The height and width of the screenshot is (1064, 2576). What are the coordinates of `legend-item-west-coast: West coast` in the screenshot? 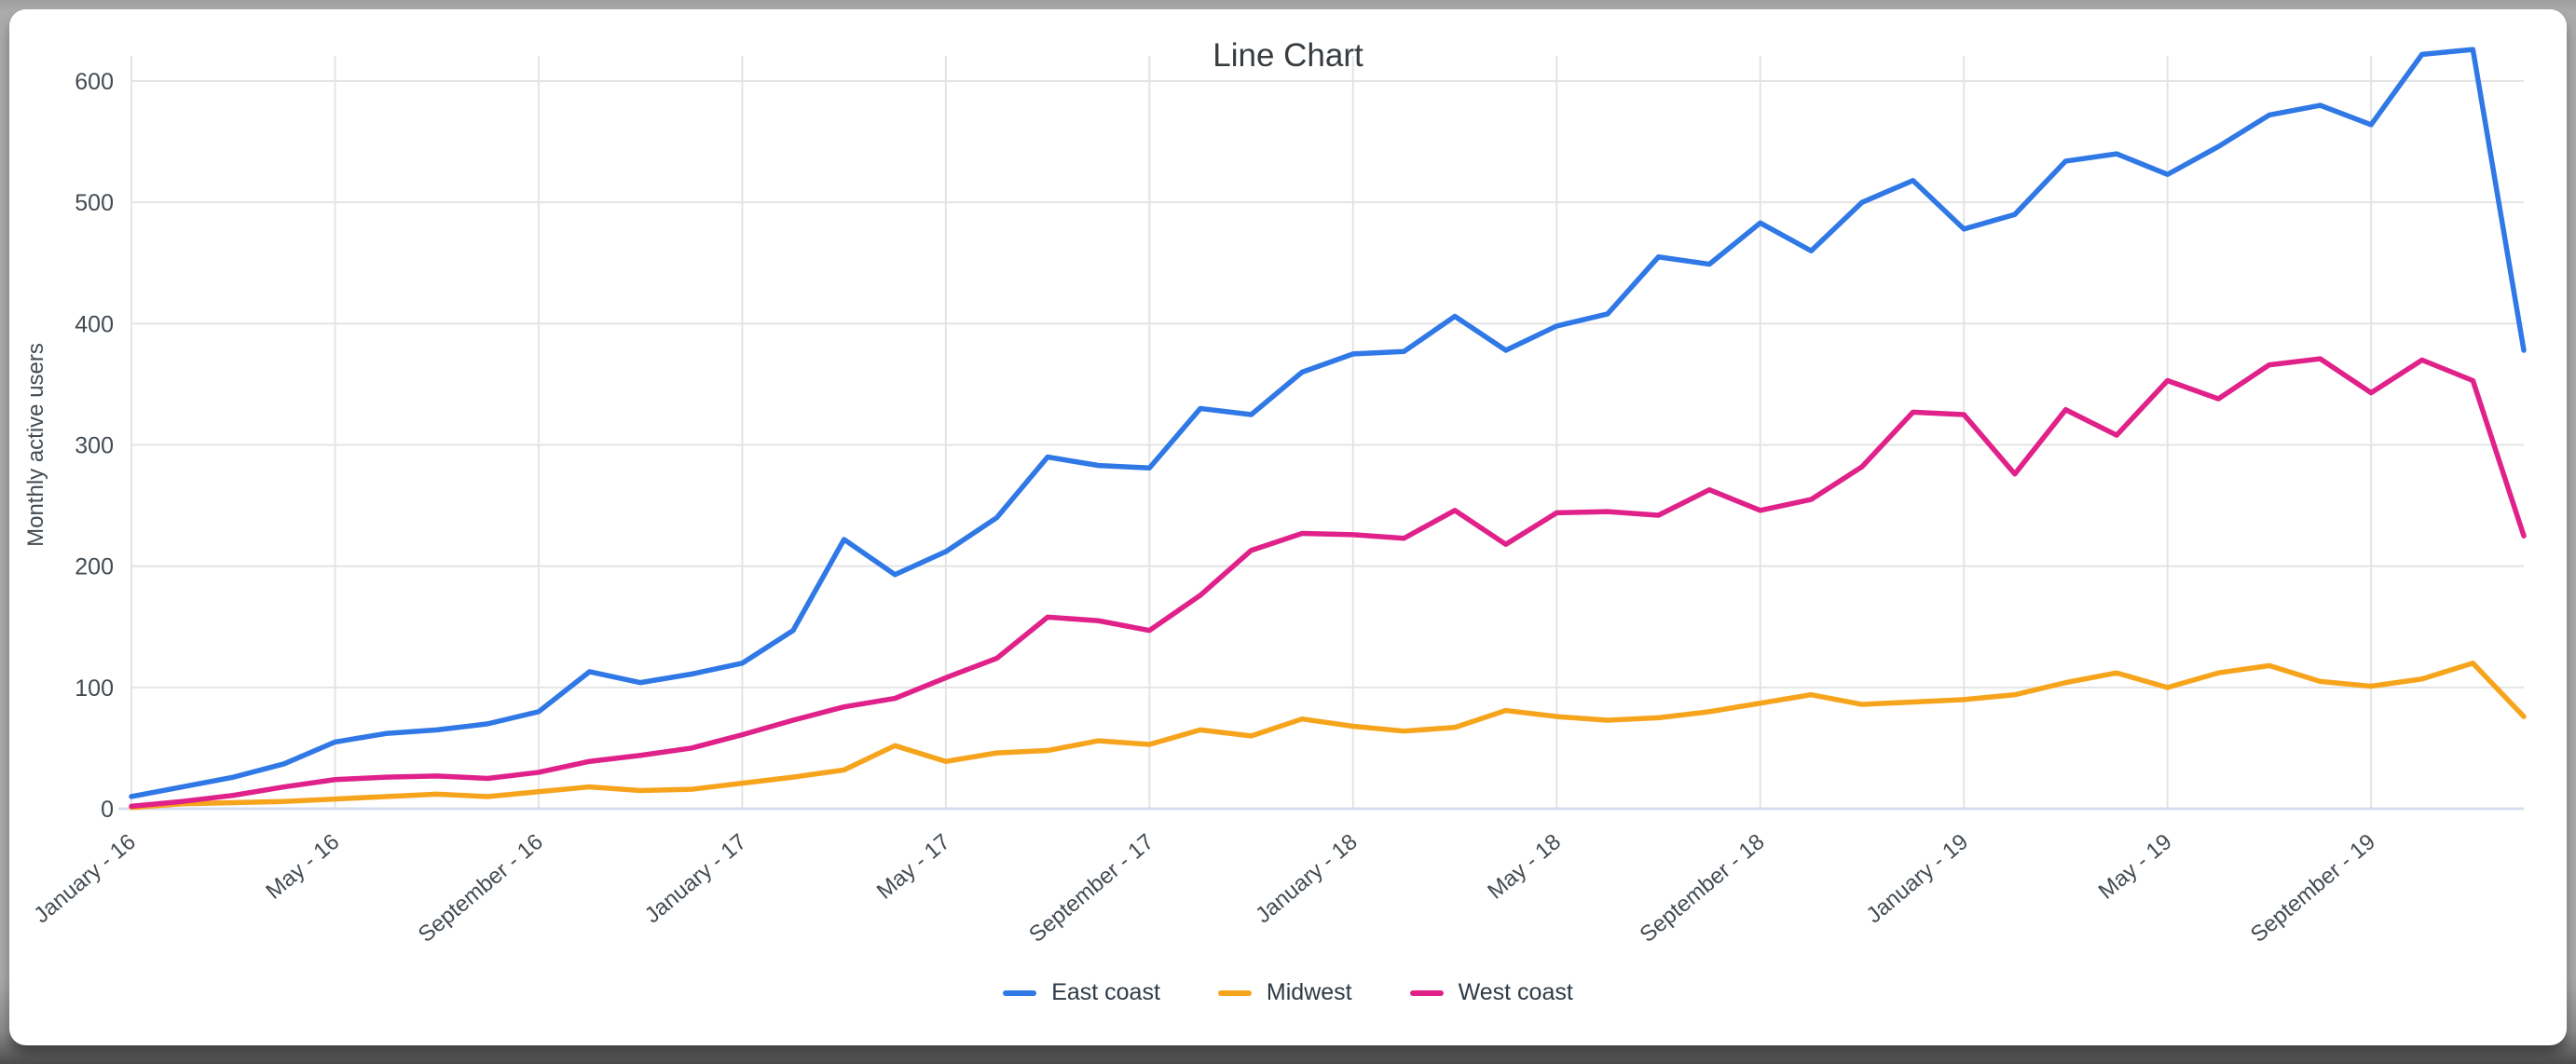 It's located at (1491, 992).